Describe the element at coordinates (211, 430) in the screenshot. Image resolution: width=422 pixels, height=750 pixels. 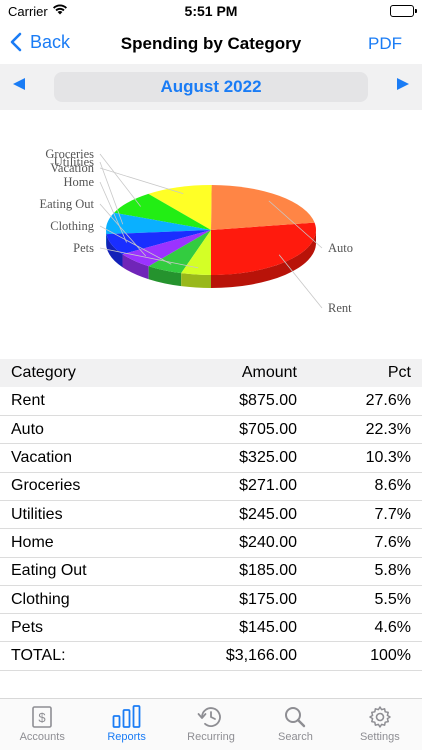
I see `table-row: Auto $705.00 22.3%` at that location.